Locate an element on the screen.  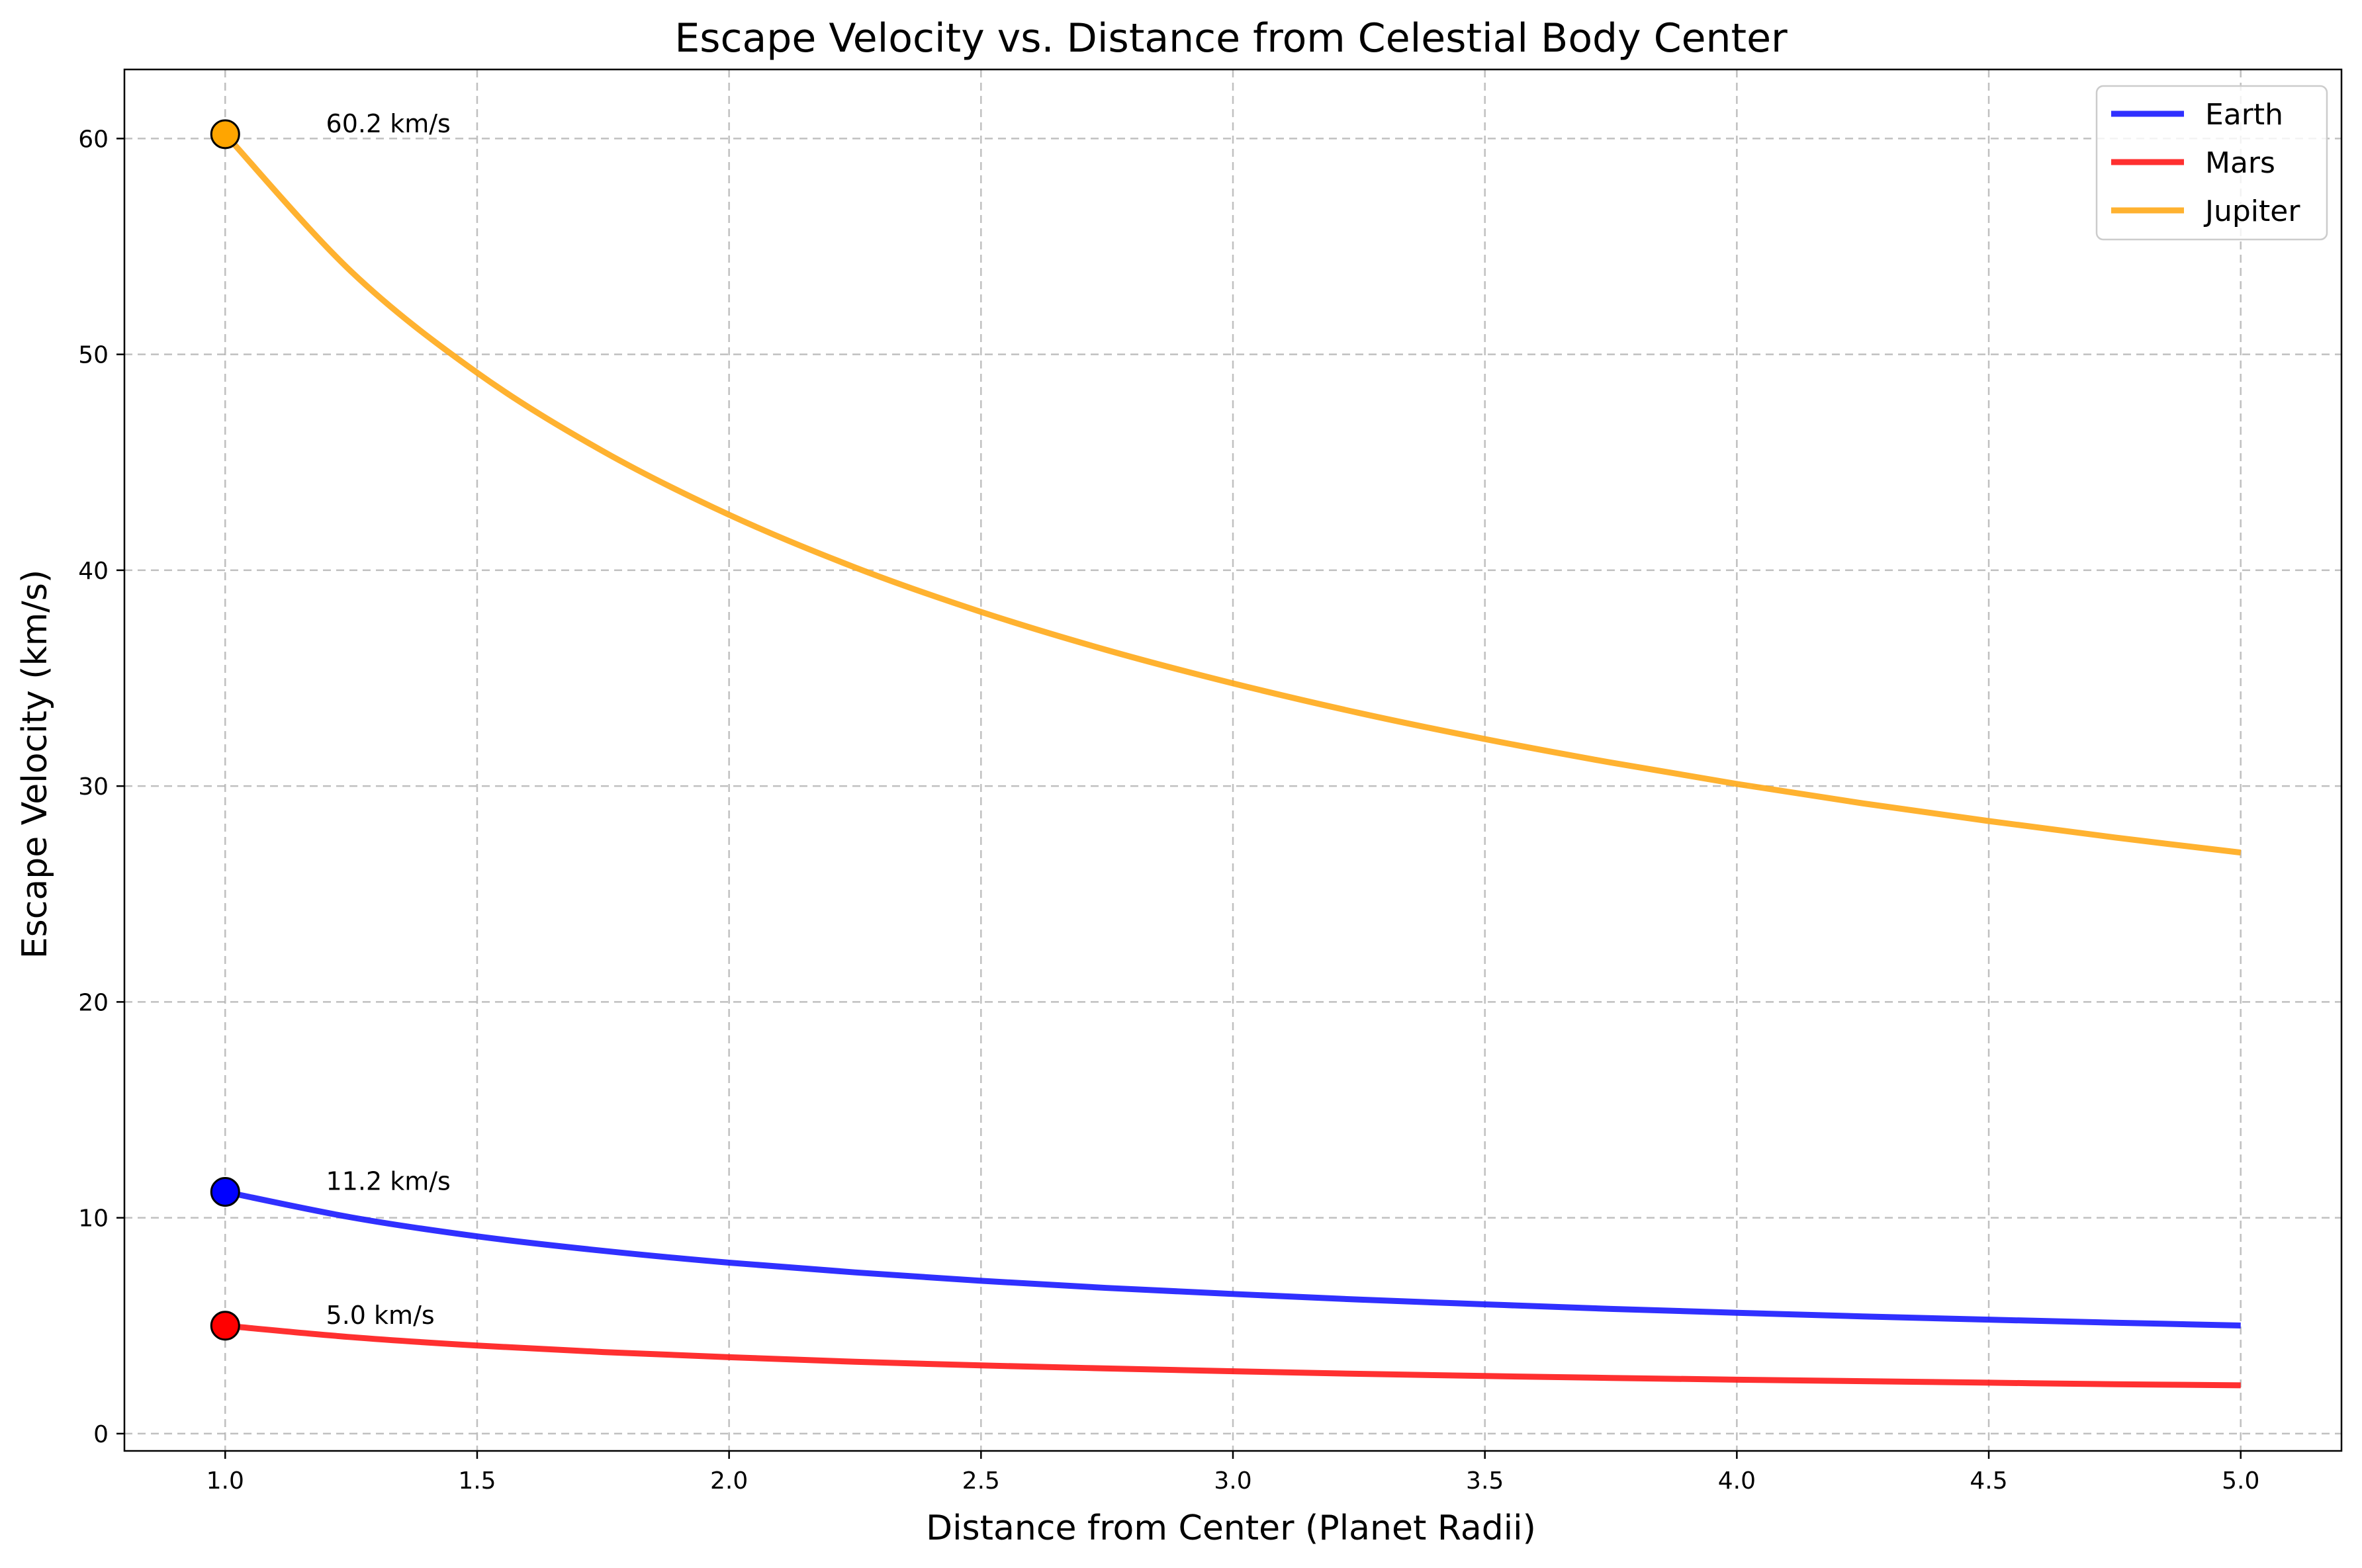
x-tick-label: 1.0 is located at coordinates (225, 1481).